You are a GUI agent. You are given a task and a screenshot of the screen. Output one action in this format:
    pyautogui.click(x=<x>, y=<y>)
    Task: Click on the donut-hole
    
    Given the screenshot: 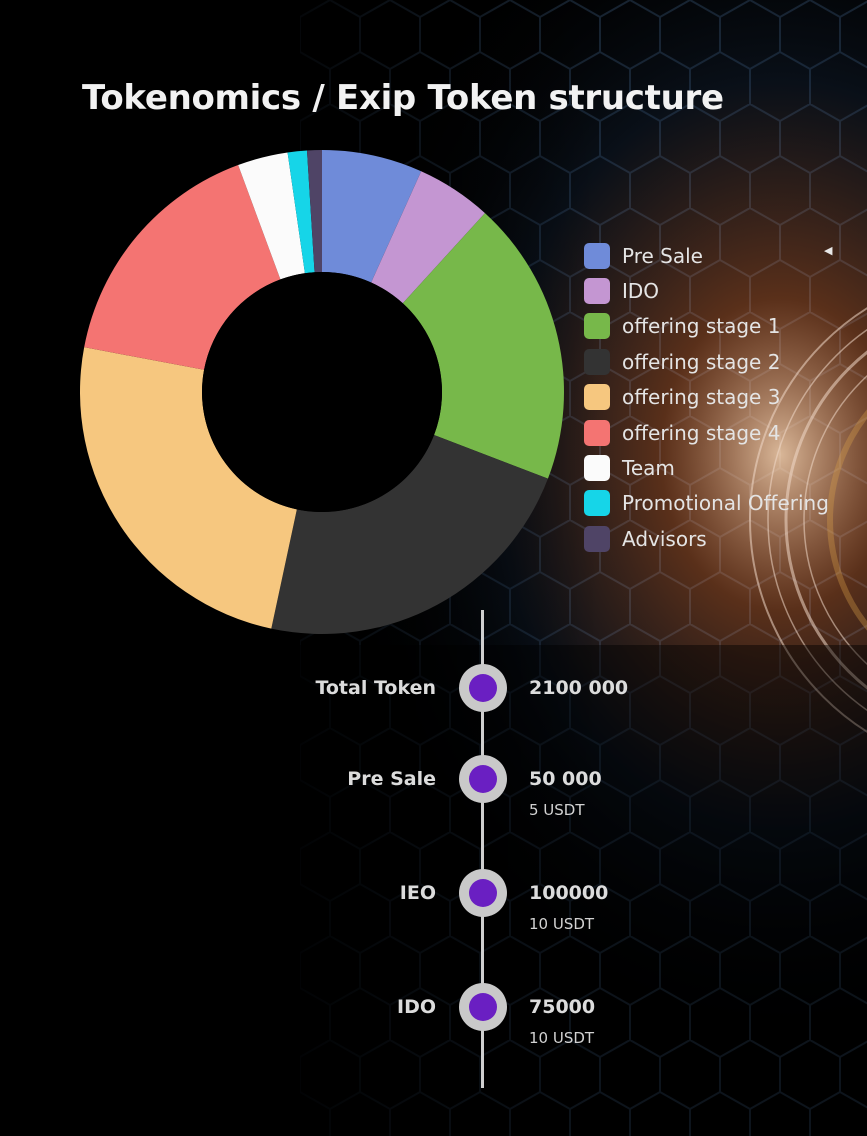 What is the action you would take?
    pyautogui.click(x=322, y=392)
    